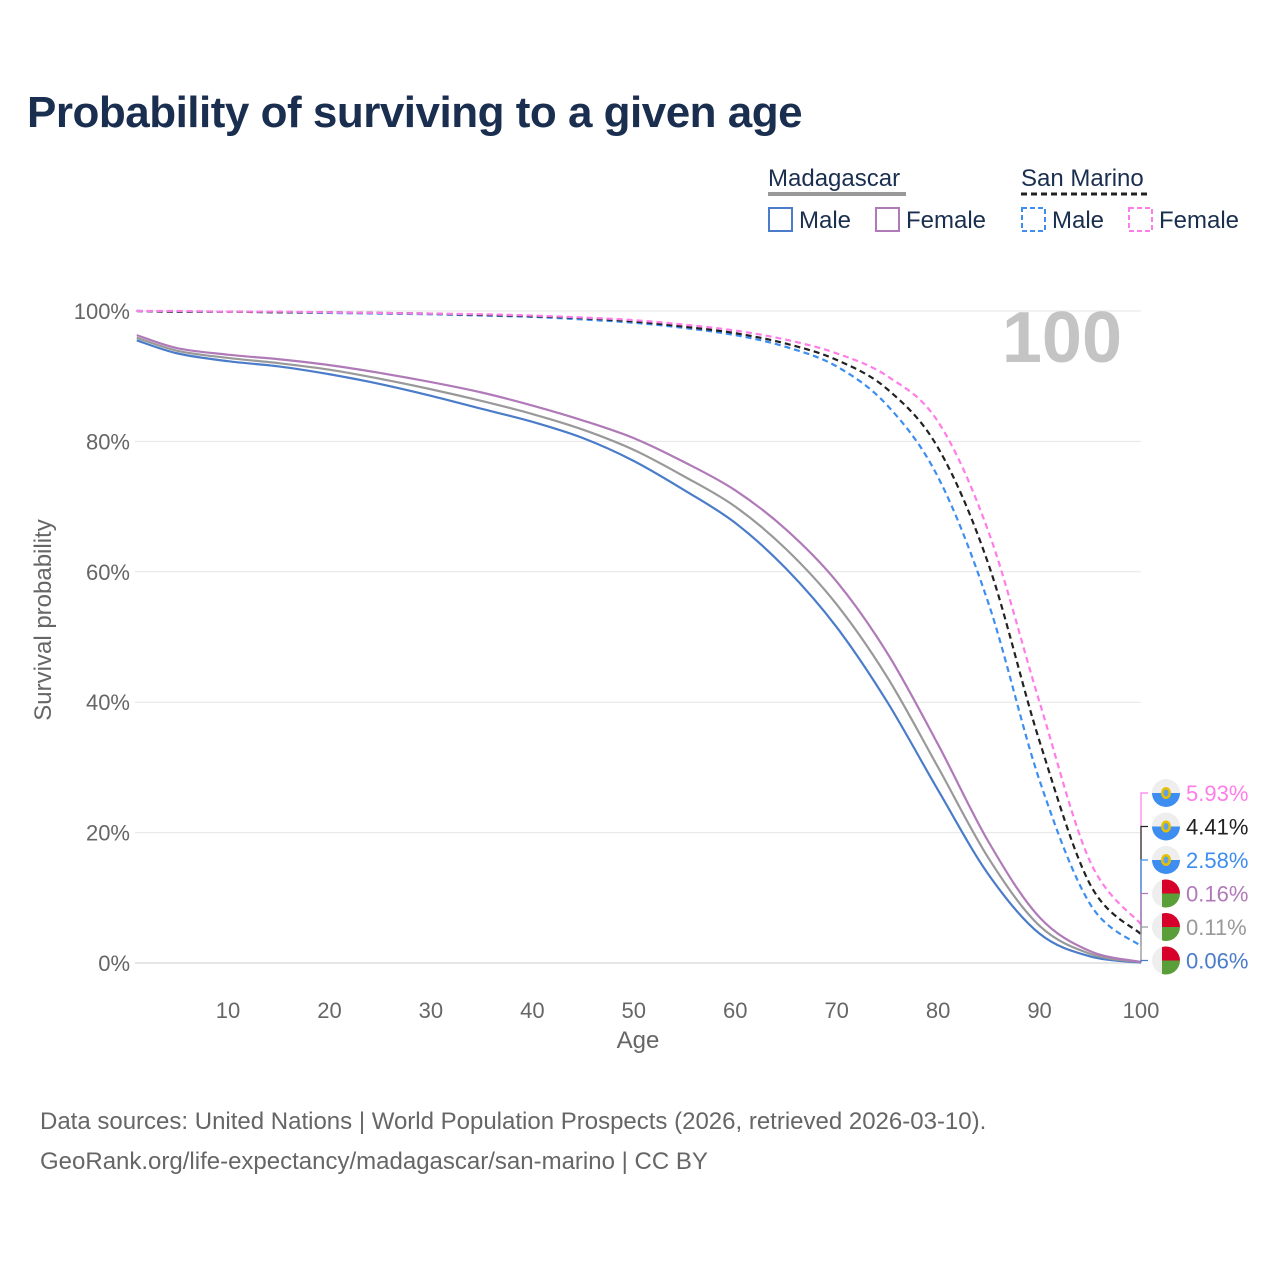  What do you see at coordinates (1199, 220) in the screenshot?
I see `legend-sm-female: Female` at bounding box center [1199, 220].